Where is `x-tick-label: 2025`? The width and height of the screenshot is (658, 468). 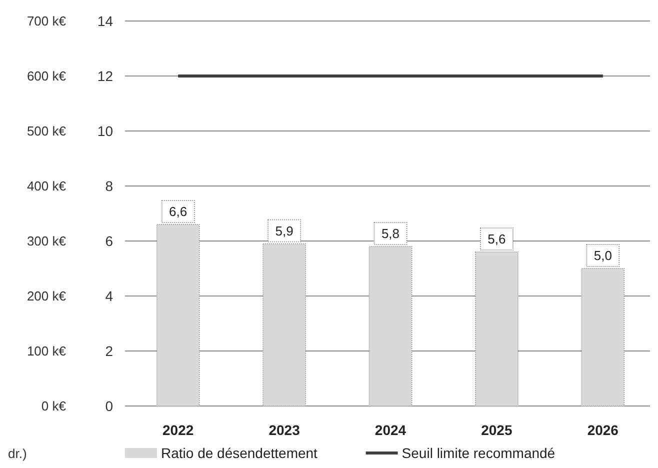 x-tick-label: 2025 is located at coordinates (496, 430).